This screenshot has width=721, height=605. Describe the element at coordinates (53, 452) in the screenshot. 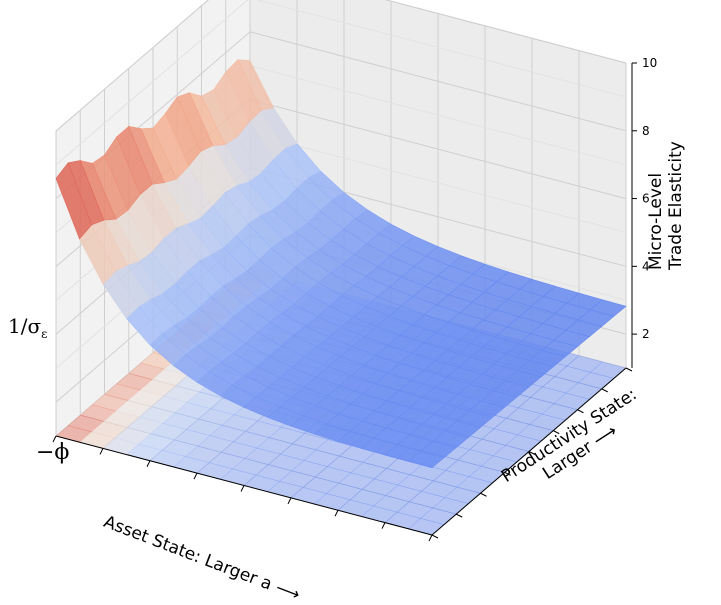

I see `x-tick-min-phi: −ϕ` at that location.